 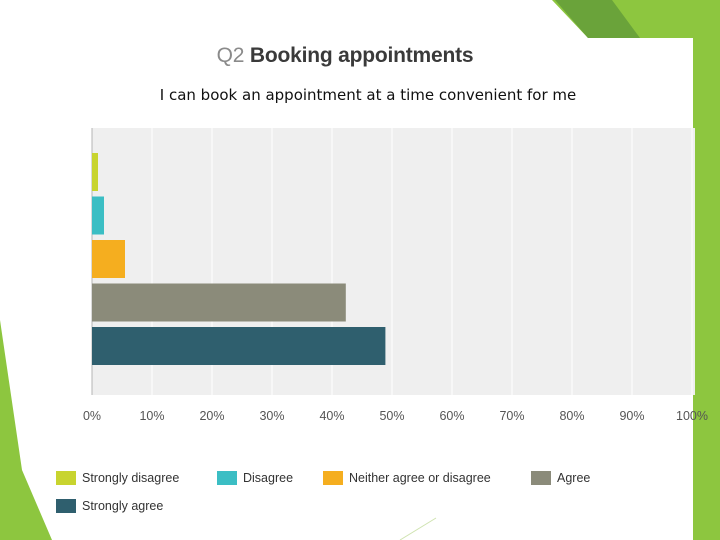 What do you see at coordinates (211, 416) in the screenshot?
I see `x-tick-label: 20%` at bounding box center [211, 416].